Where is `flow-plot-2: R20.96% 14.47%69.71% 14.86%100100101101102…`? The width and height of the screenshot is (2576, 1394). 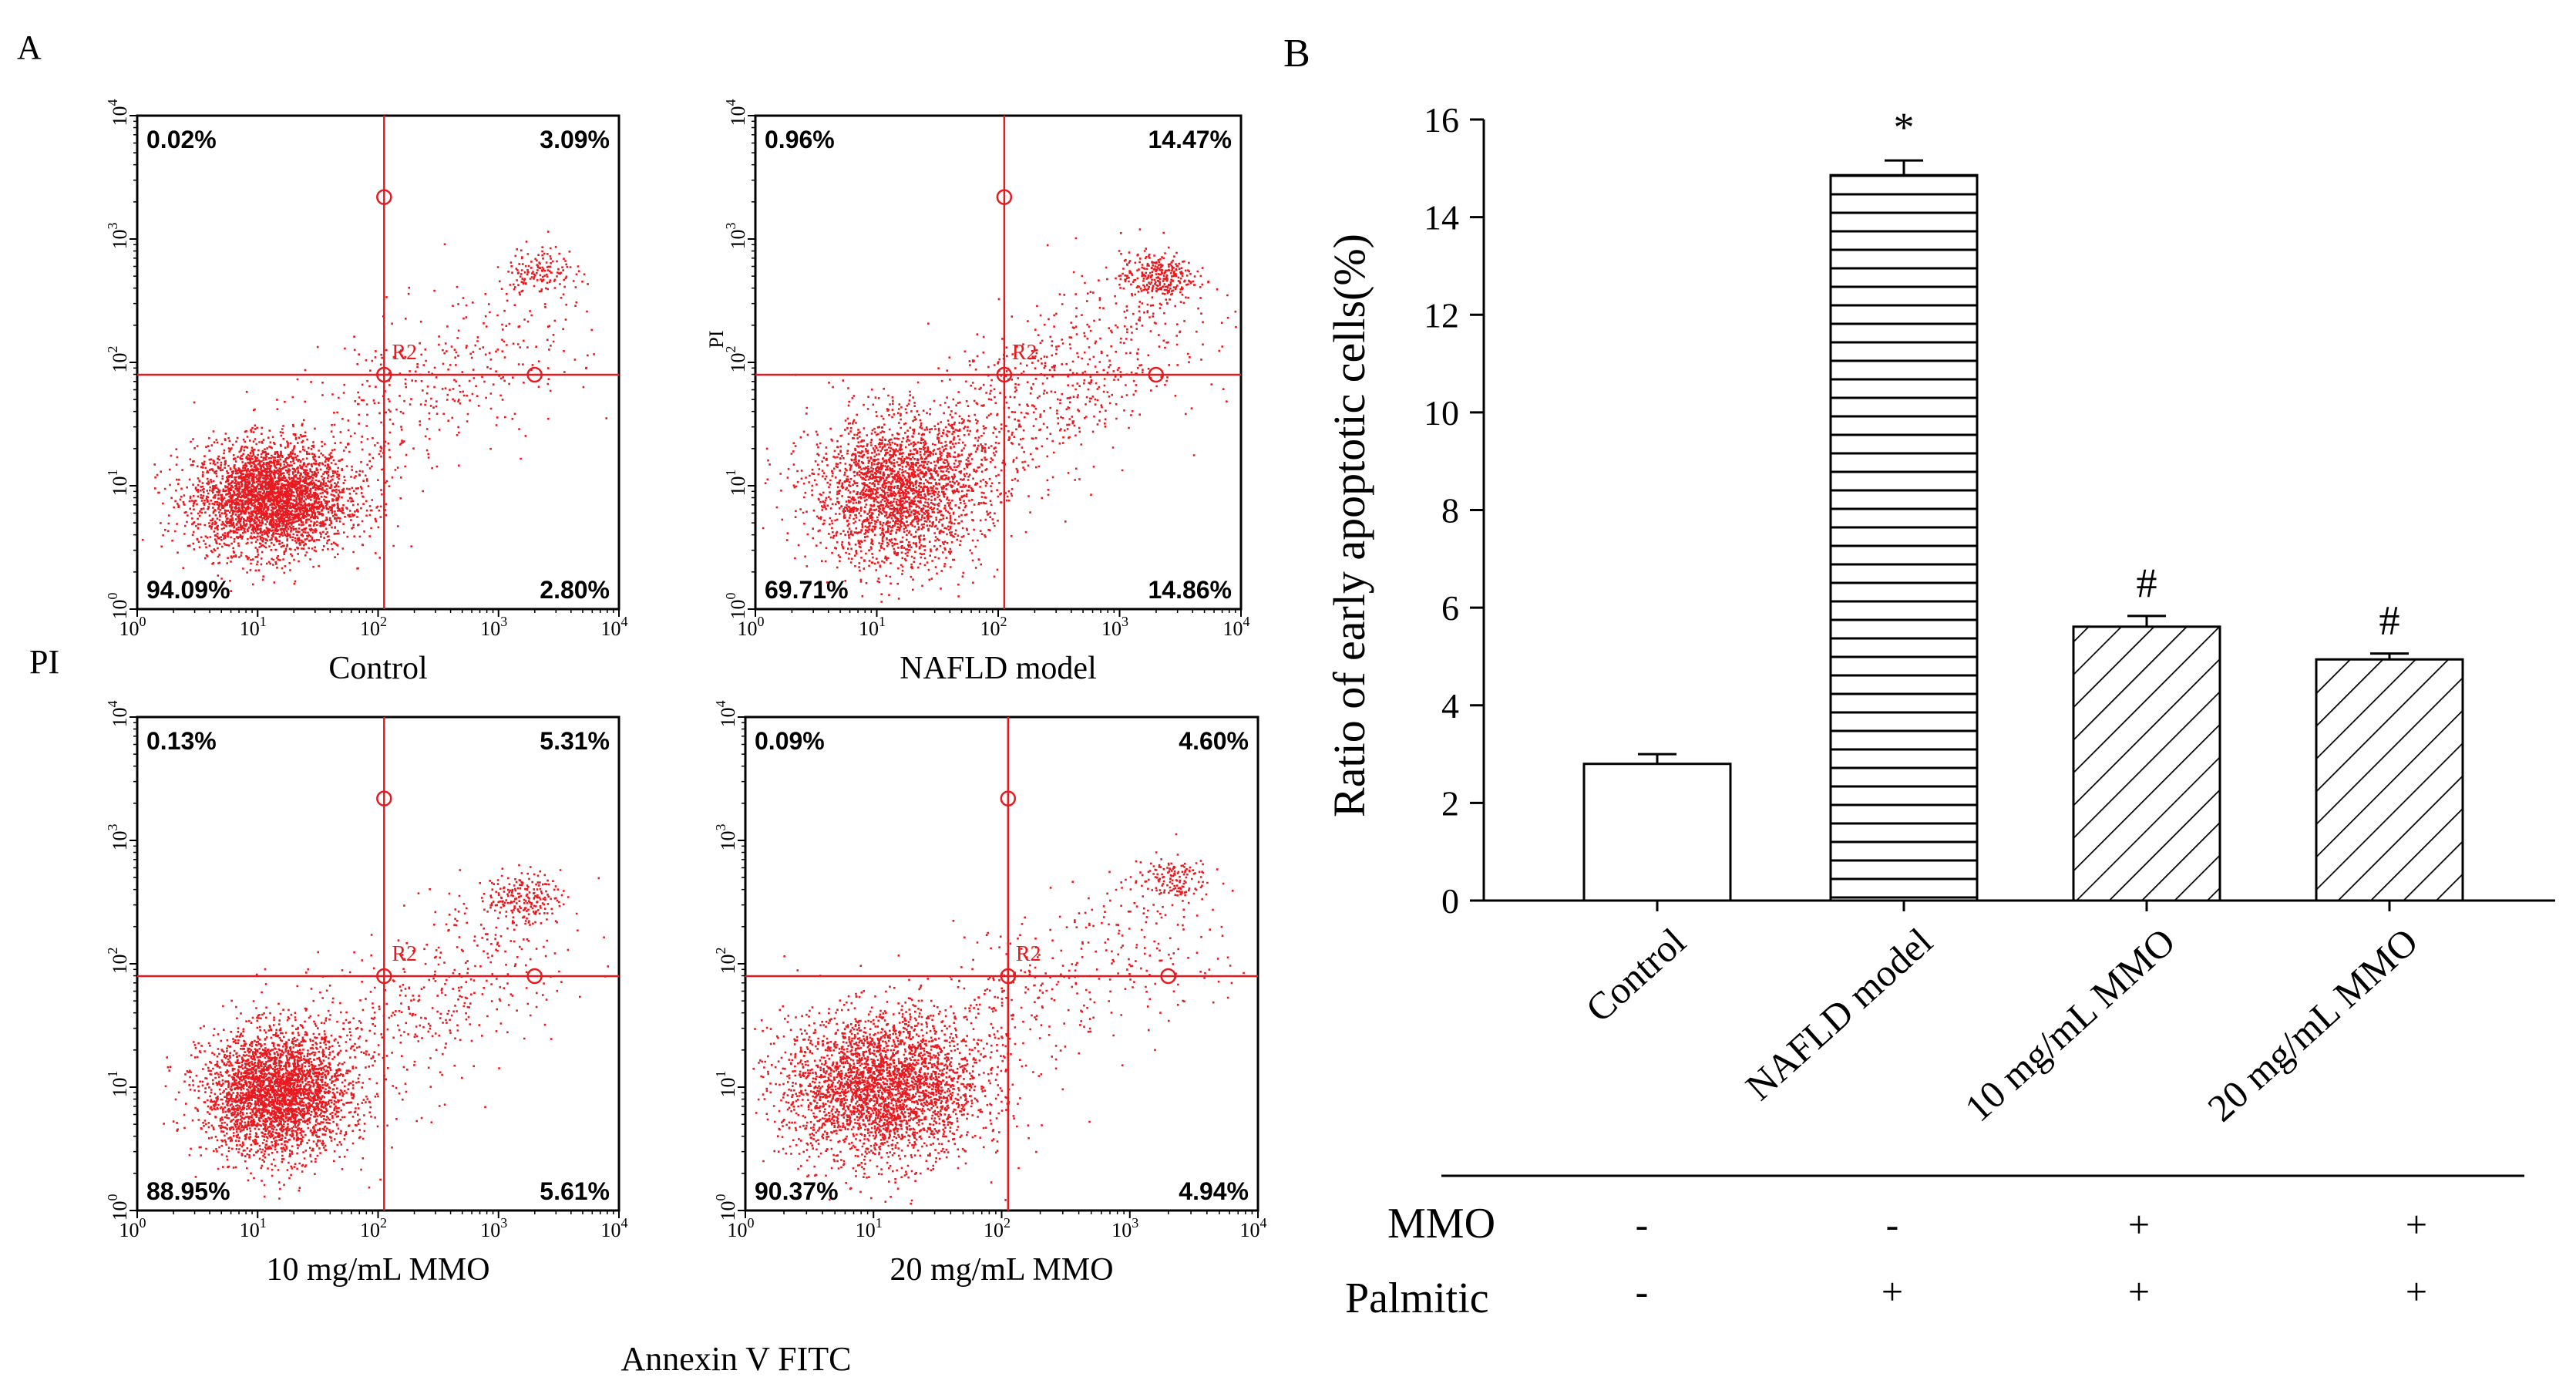
flow-plot-2: R20.96% 14.47%69.71% 14.86%100100101101102… is located at coordinates (977, 393).